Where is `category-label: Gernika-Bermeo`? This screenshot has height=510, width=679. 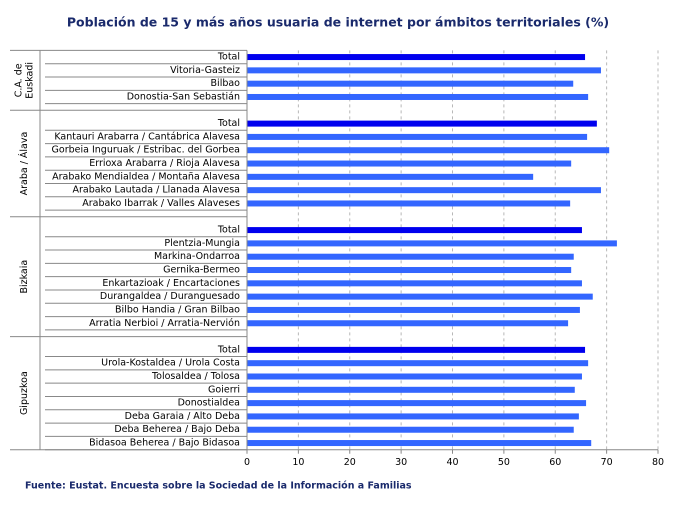
category-label: Gernika-Bermeo is located at coordinates (201, 270).